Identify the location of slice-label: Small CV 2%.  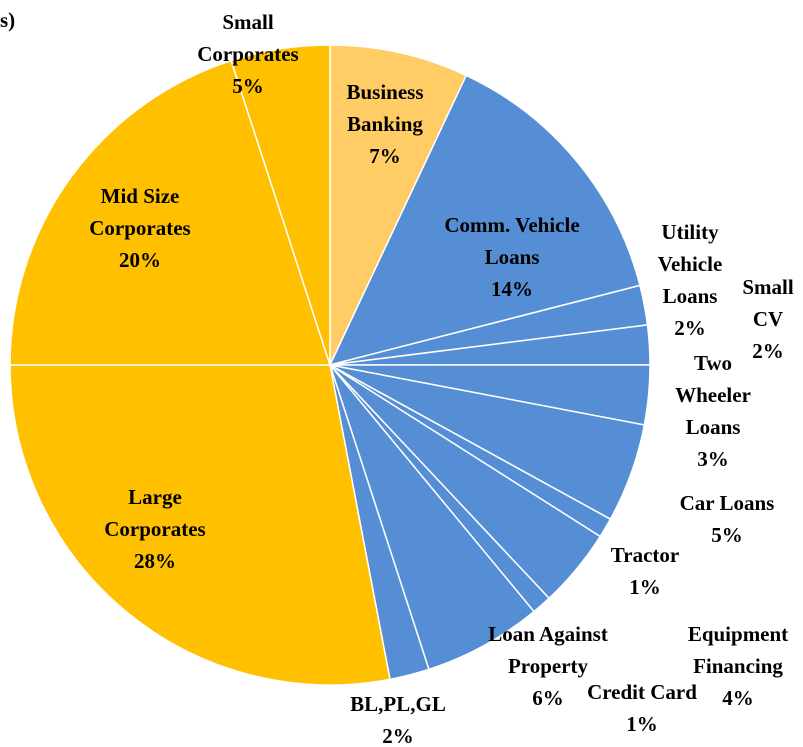
(768, 319).